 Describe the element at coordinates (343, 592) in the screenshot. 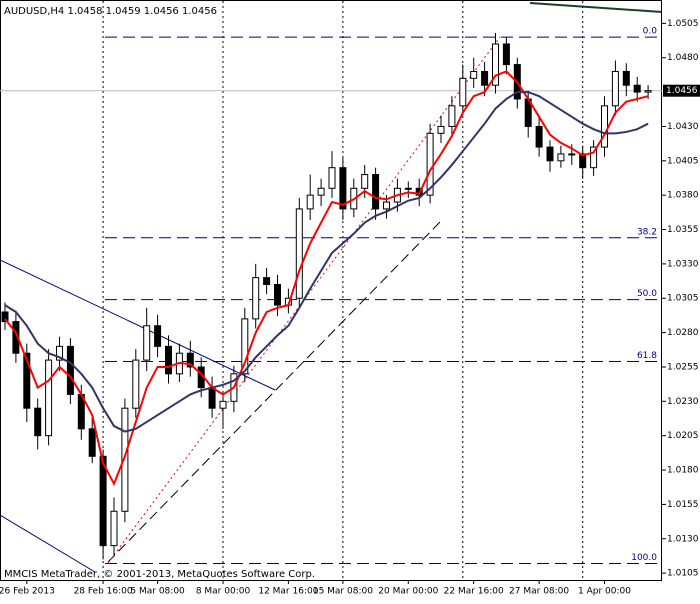

I see `x-tick-label: 15 Mar 08:00` at that location.